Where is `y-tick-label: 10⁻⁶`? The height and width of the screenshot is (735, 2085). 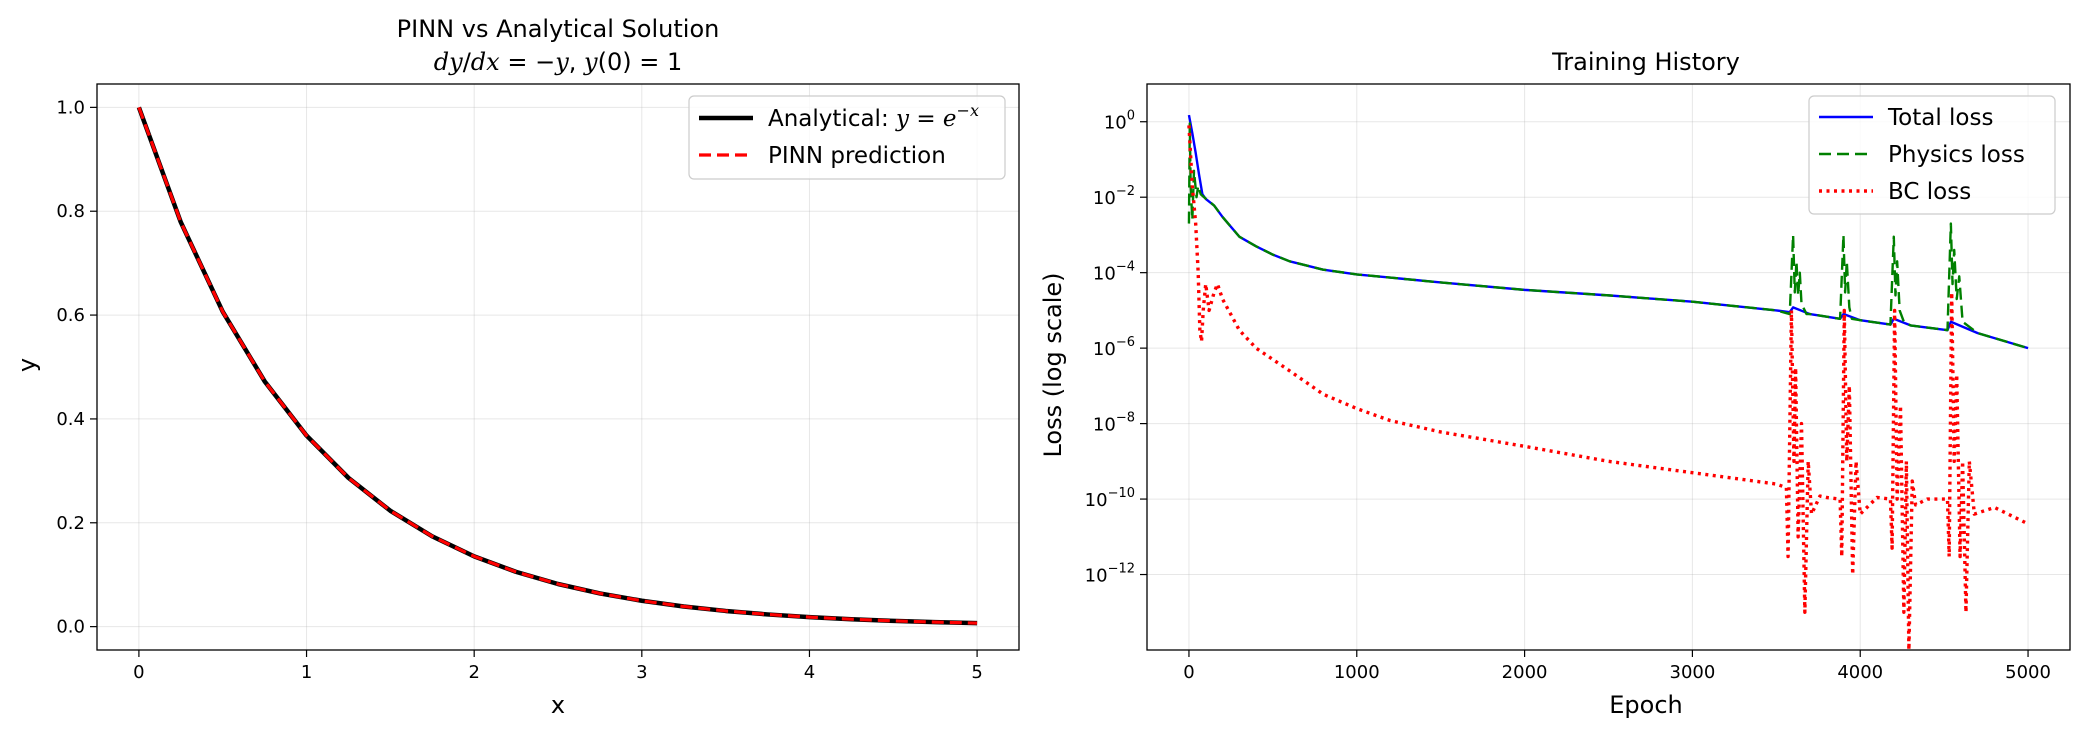
y-tick-label: 10⁻⁶ is located at coordinates (1114, 347).